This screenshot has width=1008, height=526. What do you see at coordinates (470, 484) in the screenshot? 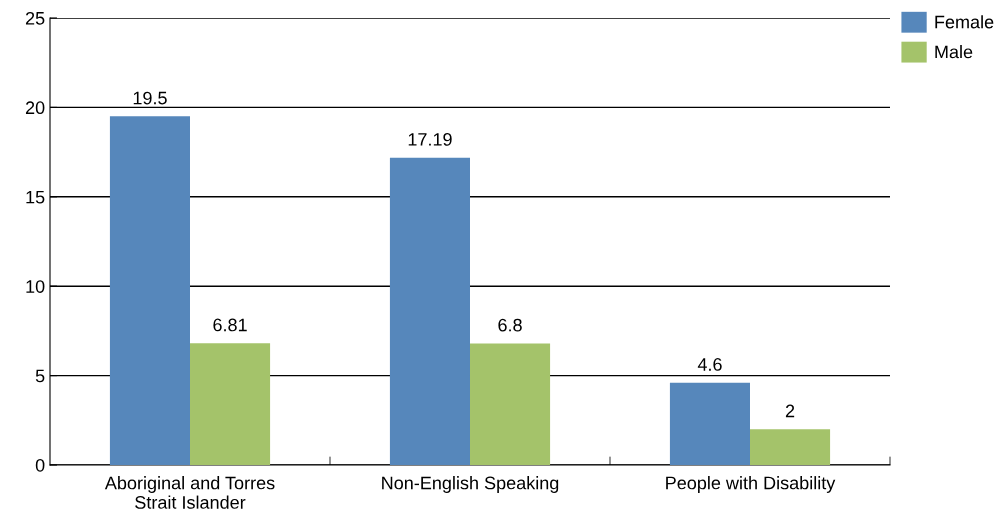
I see `x-tick-label: Non-English Speaking` at bounding box center [470, 484].